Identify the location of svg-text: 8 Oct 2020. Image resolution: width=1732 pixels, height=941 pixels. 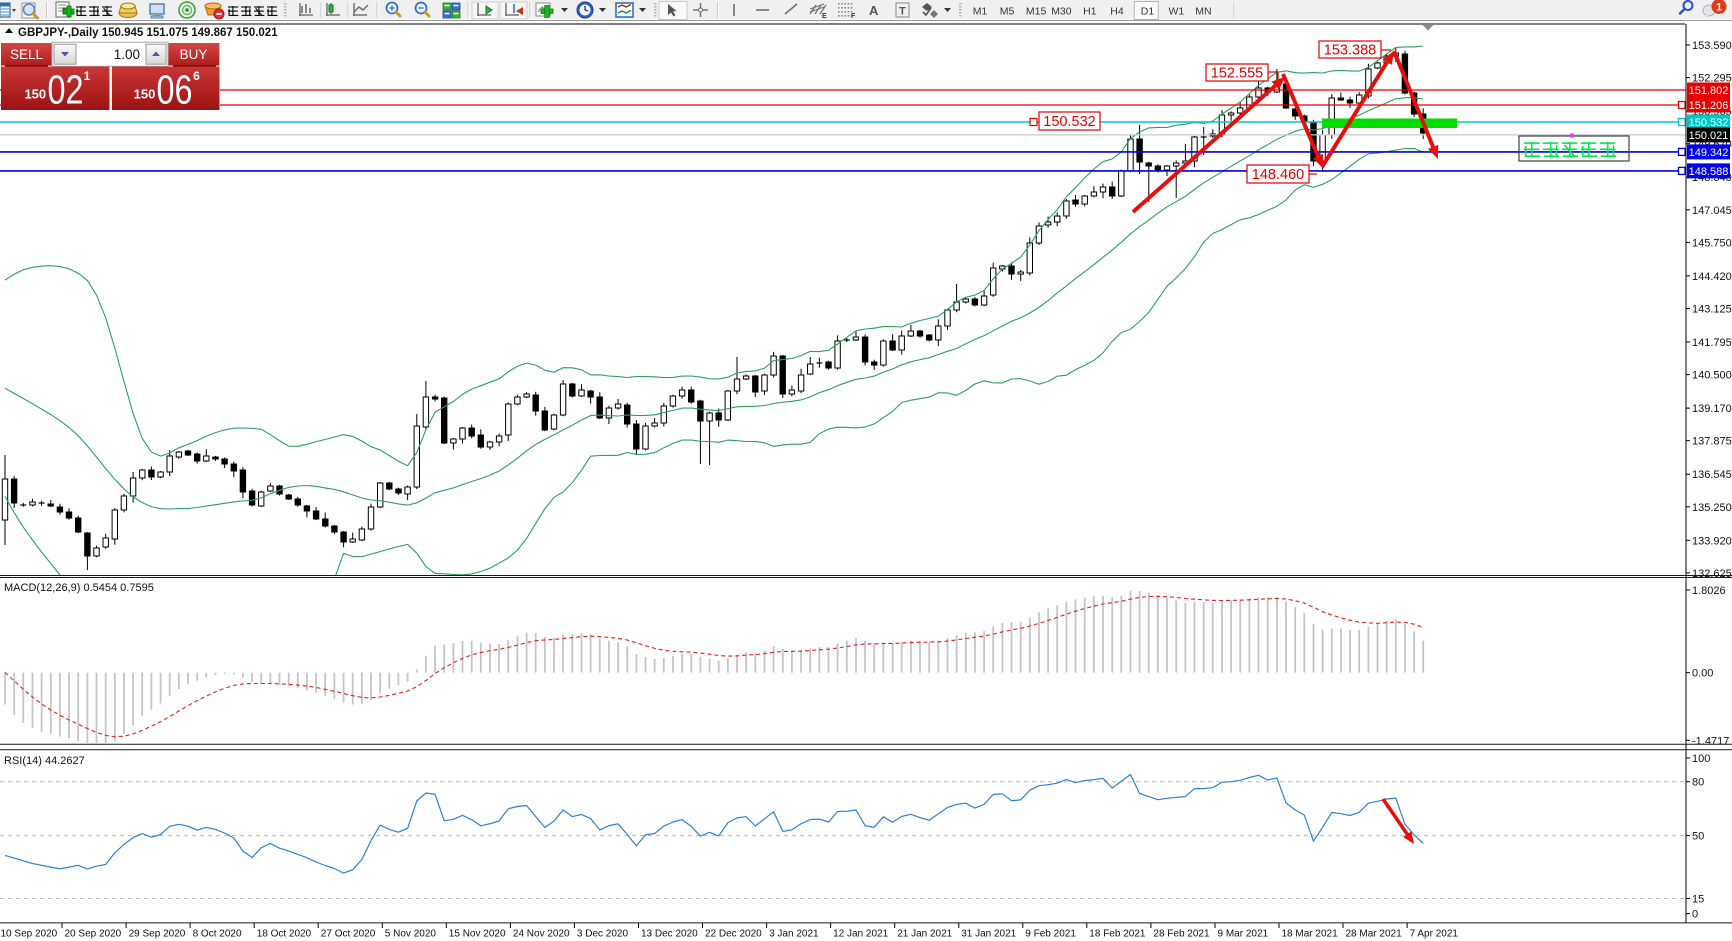
(217, 934).